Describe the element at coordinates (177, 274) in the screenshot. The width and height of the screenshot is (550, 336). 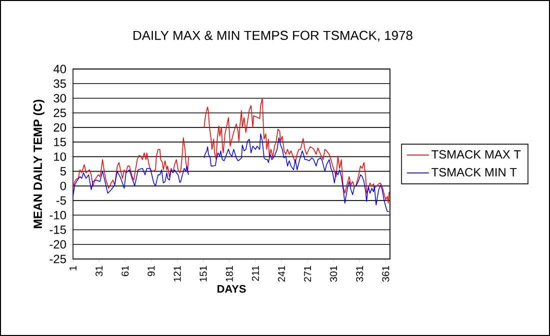
I see `x-tick-label: 121` at that location.